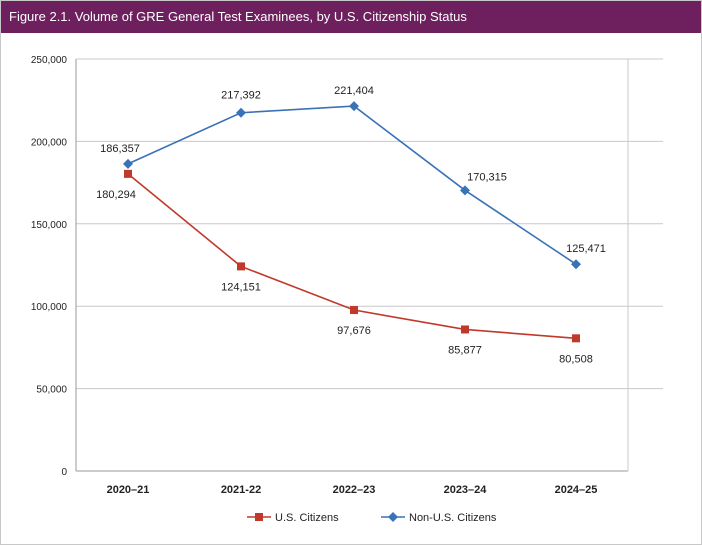  What do you see at coordinates (354, 490) in the screenshot?
I see `x-tick-label: 2022–23` at bounding box center [354, 490].